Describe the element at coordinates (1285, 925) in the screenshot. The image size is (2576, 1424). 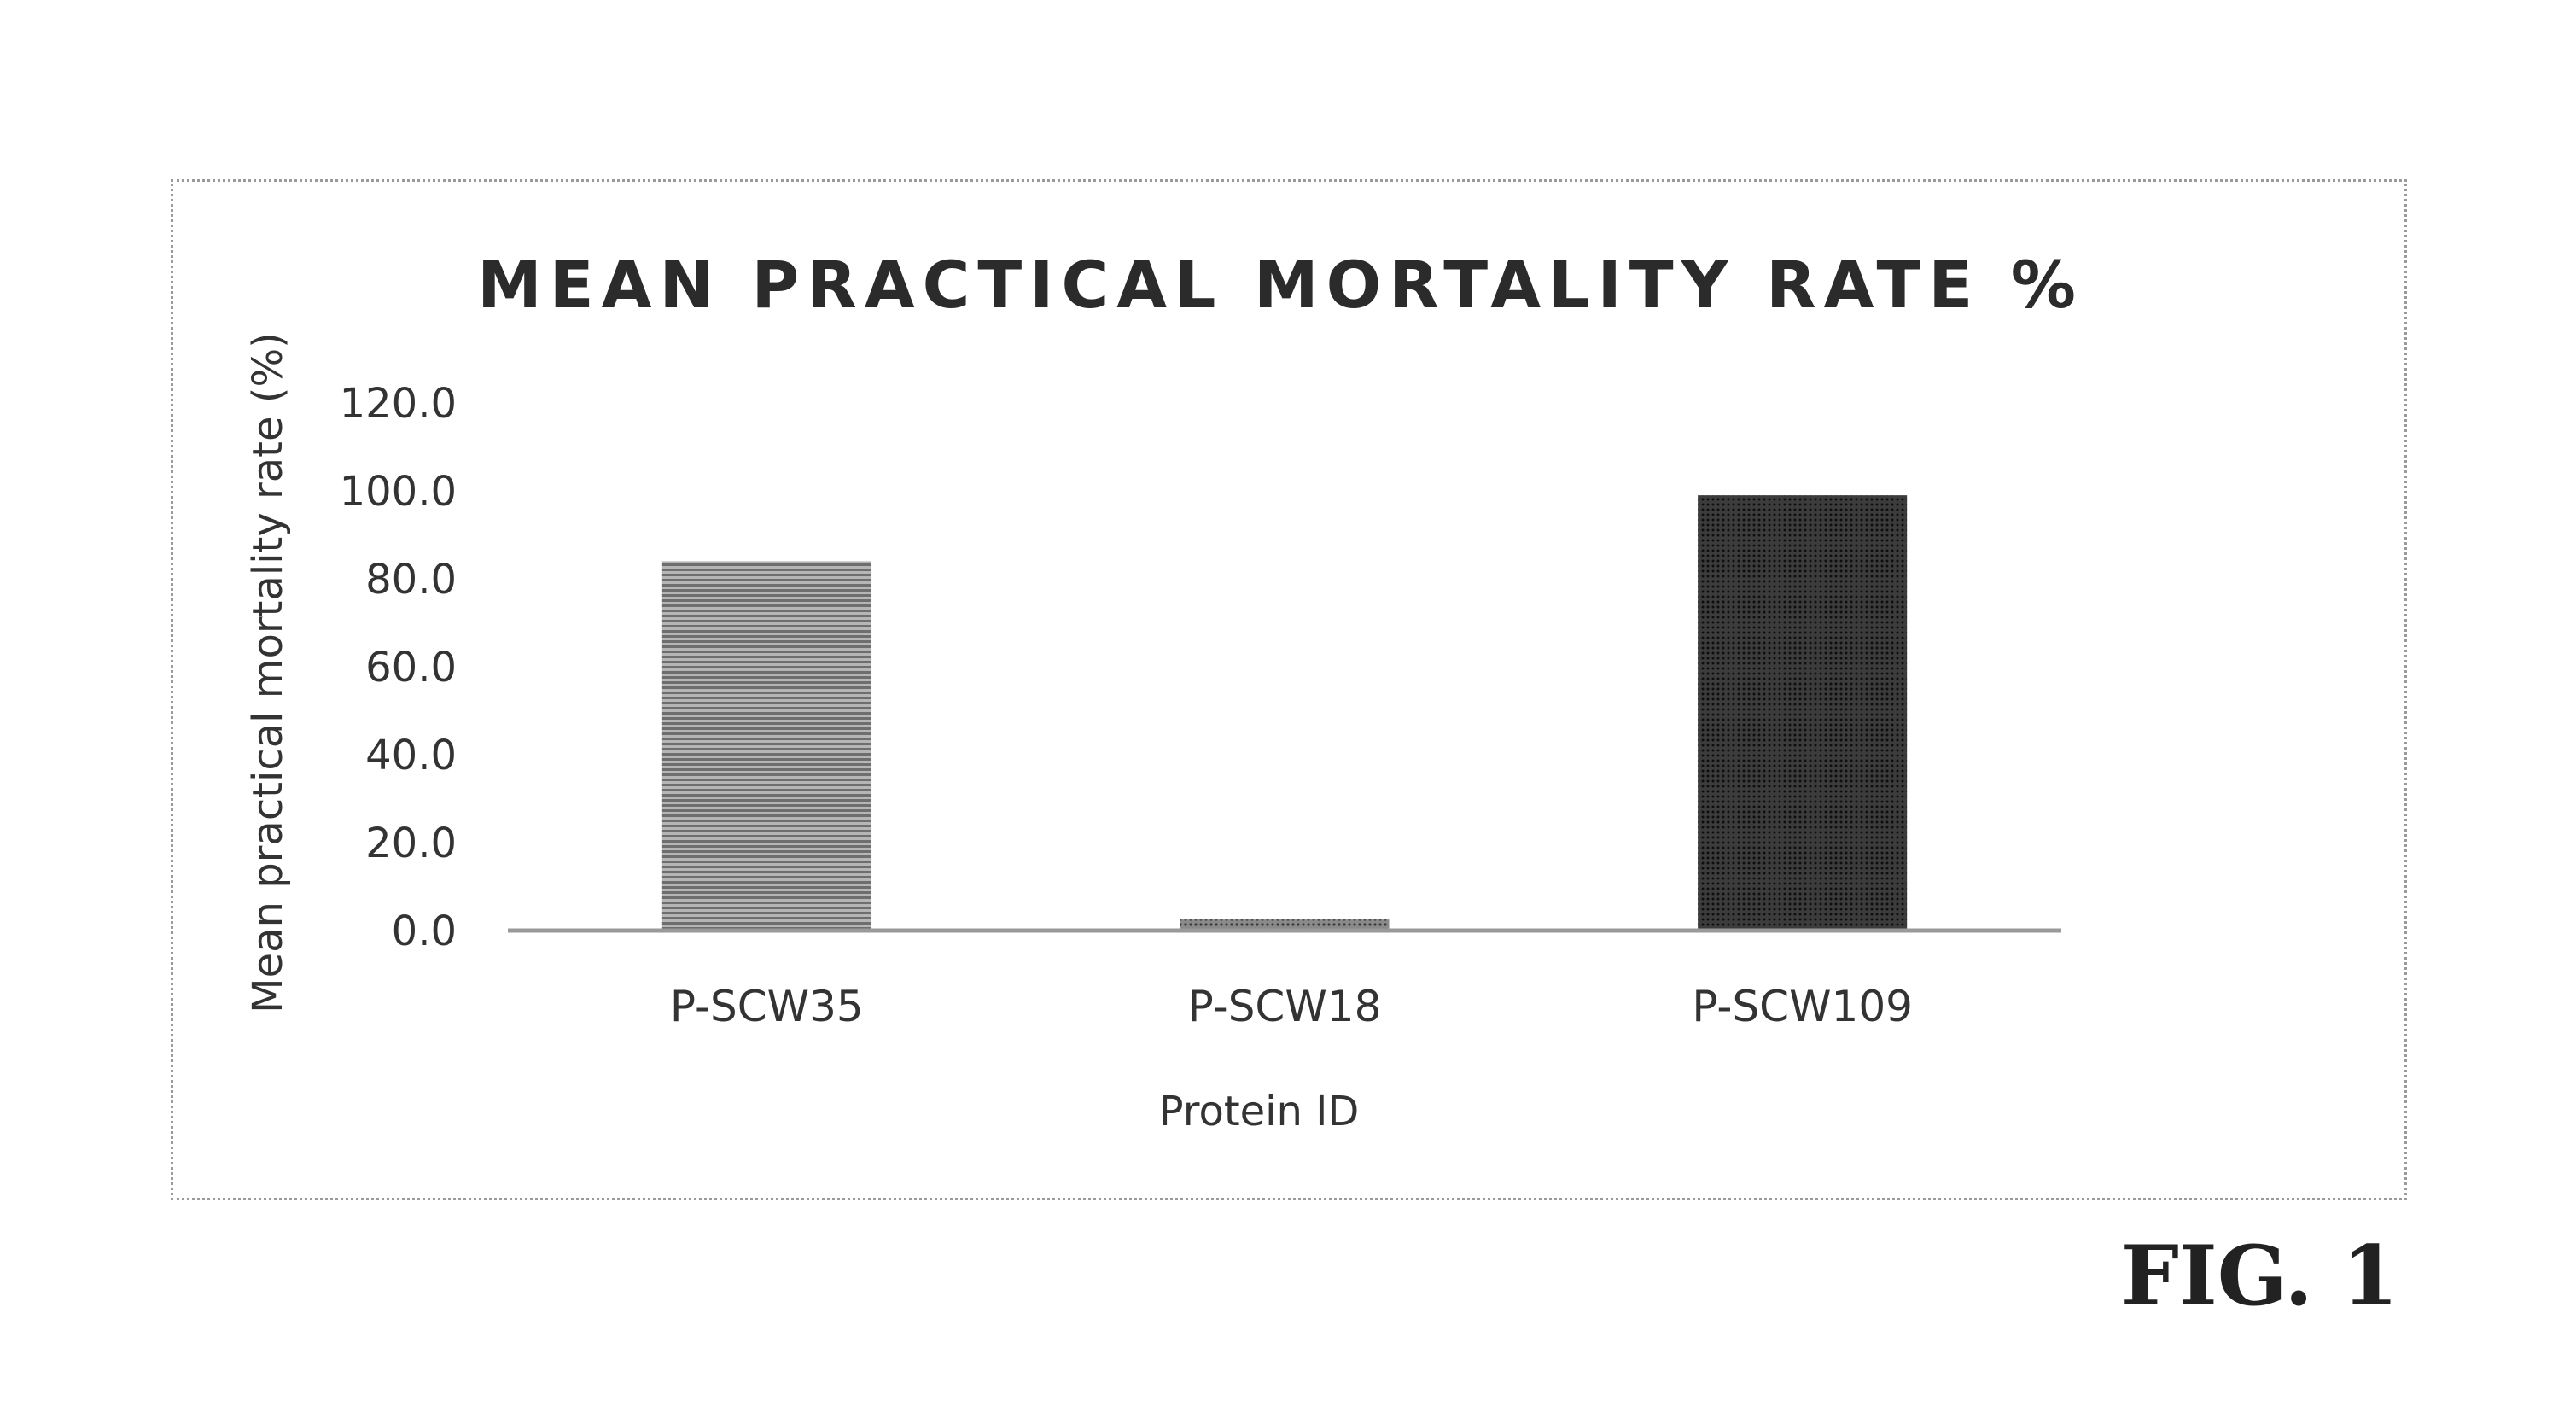
I see `bar-p-scw18` at that location.